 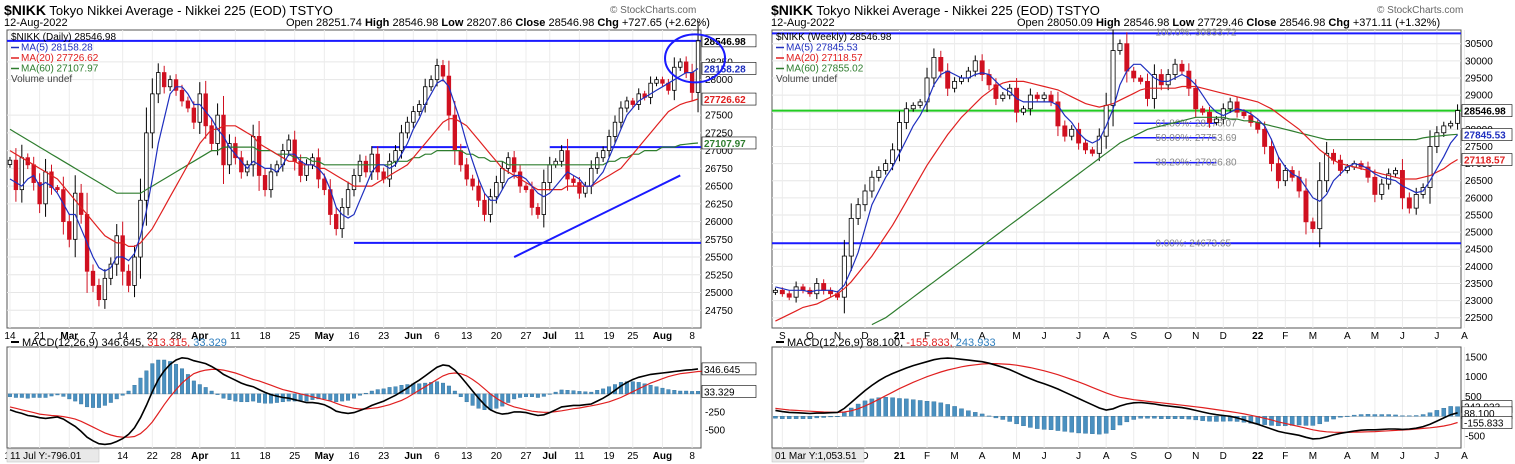 I want to click on date-axis-label: May, so click(x=325, y=336).